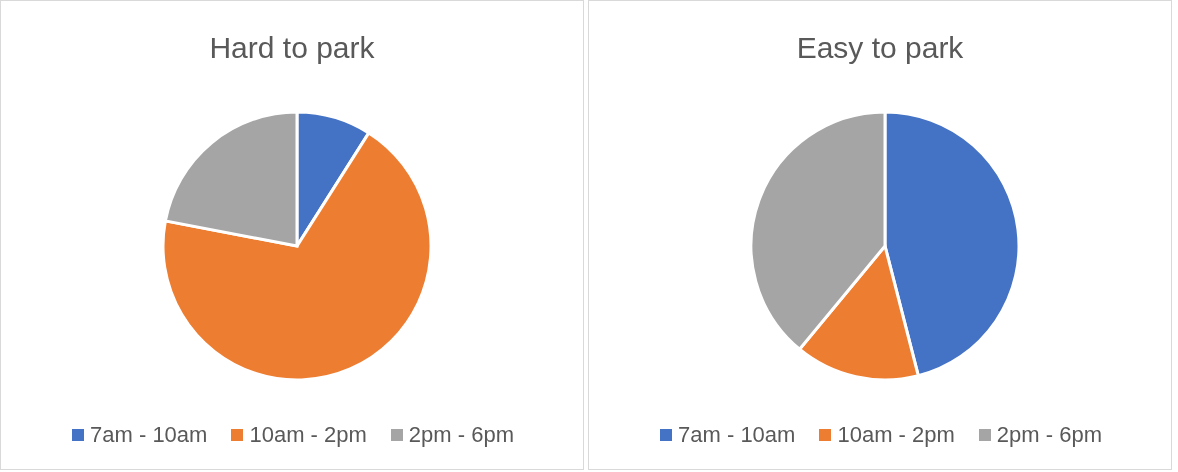 Image resolution: width=1178 pixels, height=472 pixels. What do you see at coordinates (292, 48) in the screenshot?
I see `chart-title: Hard to park` at bounding box center [292, 48].